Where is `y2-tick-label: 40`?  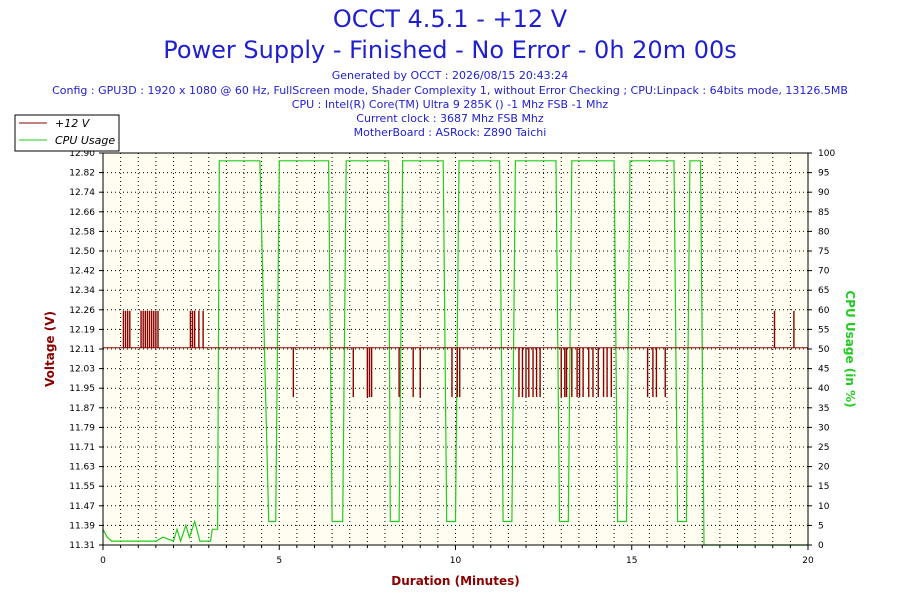 y2-tick-label: 40 is located at coordinates (824, 389).